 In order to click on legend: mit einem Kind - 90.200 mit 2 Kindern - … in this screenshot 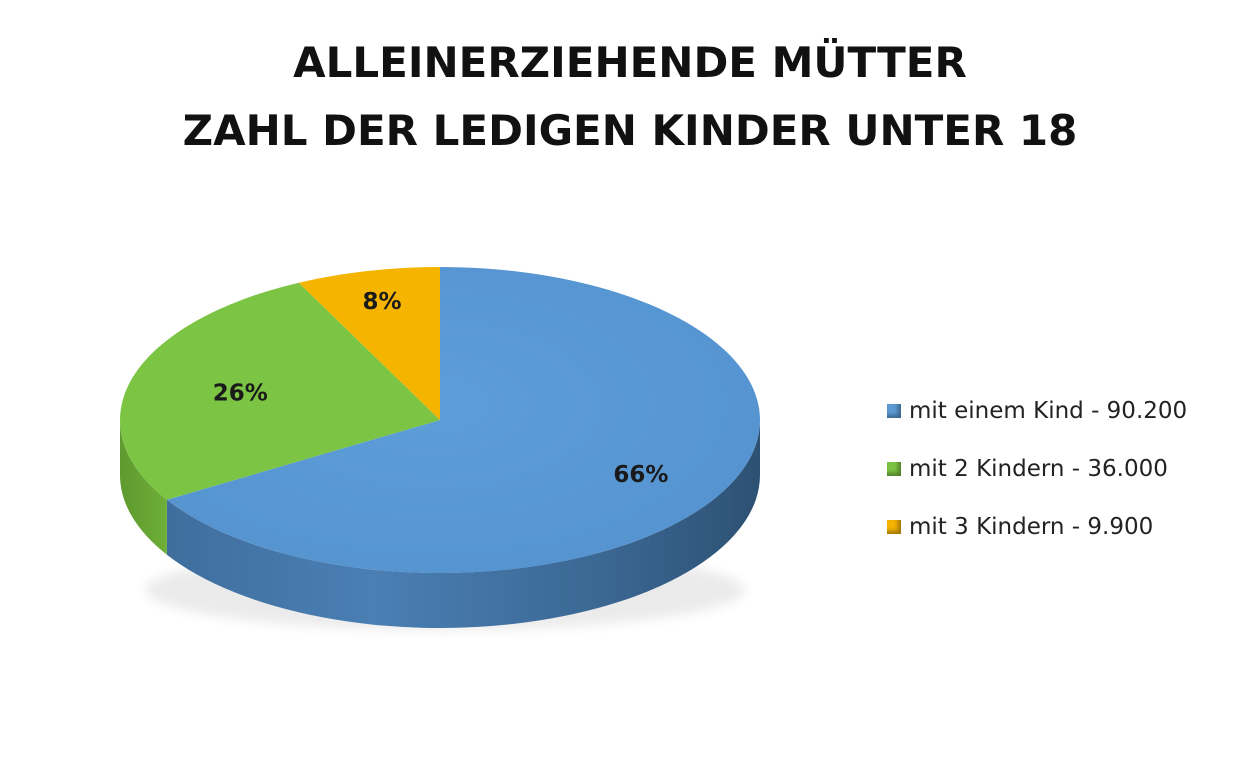, I will do `click(1037, 469)`.